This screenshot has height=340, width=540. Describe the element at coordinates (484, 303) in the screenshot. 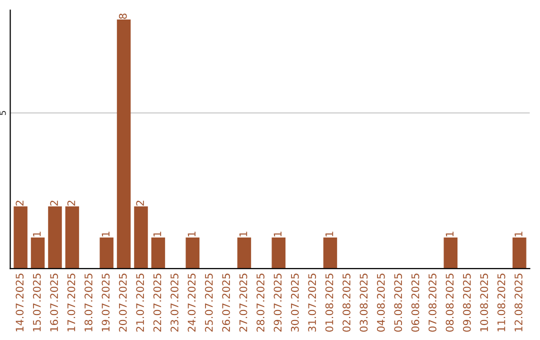

I see `x-tick-label: 10.08.2025` at that location.